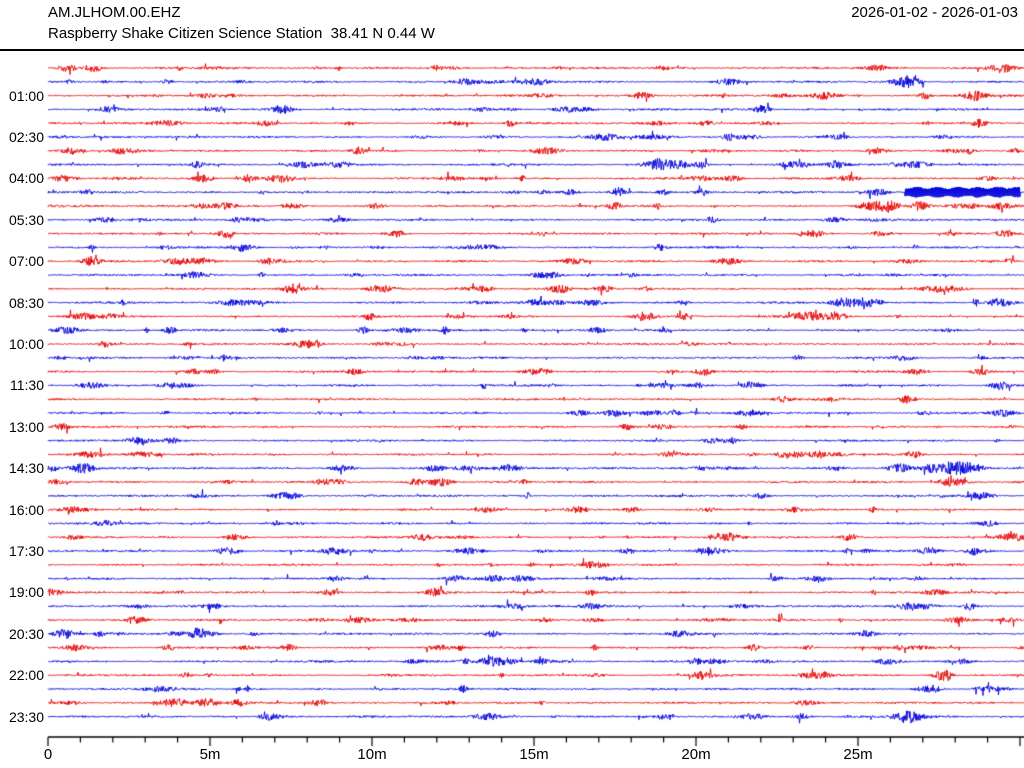 This screenshot has height=768, width=1024. Describe the element at coordinates (26, 468) in the screenshot. I see `time-label: 14:30` at that location.